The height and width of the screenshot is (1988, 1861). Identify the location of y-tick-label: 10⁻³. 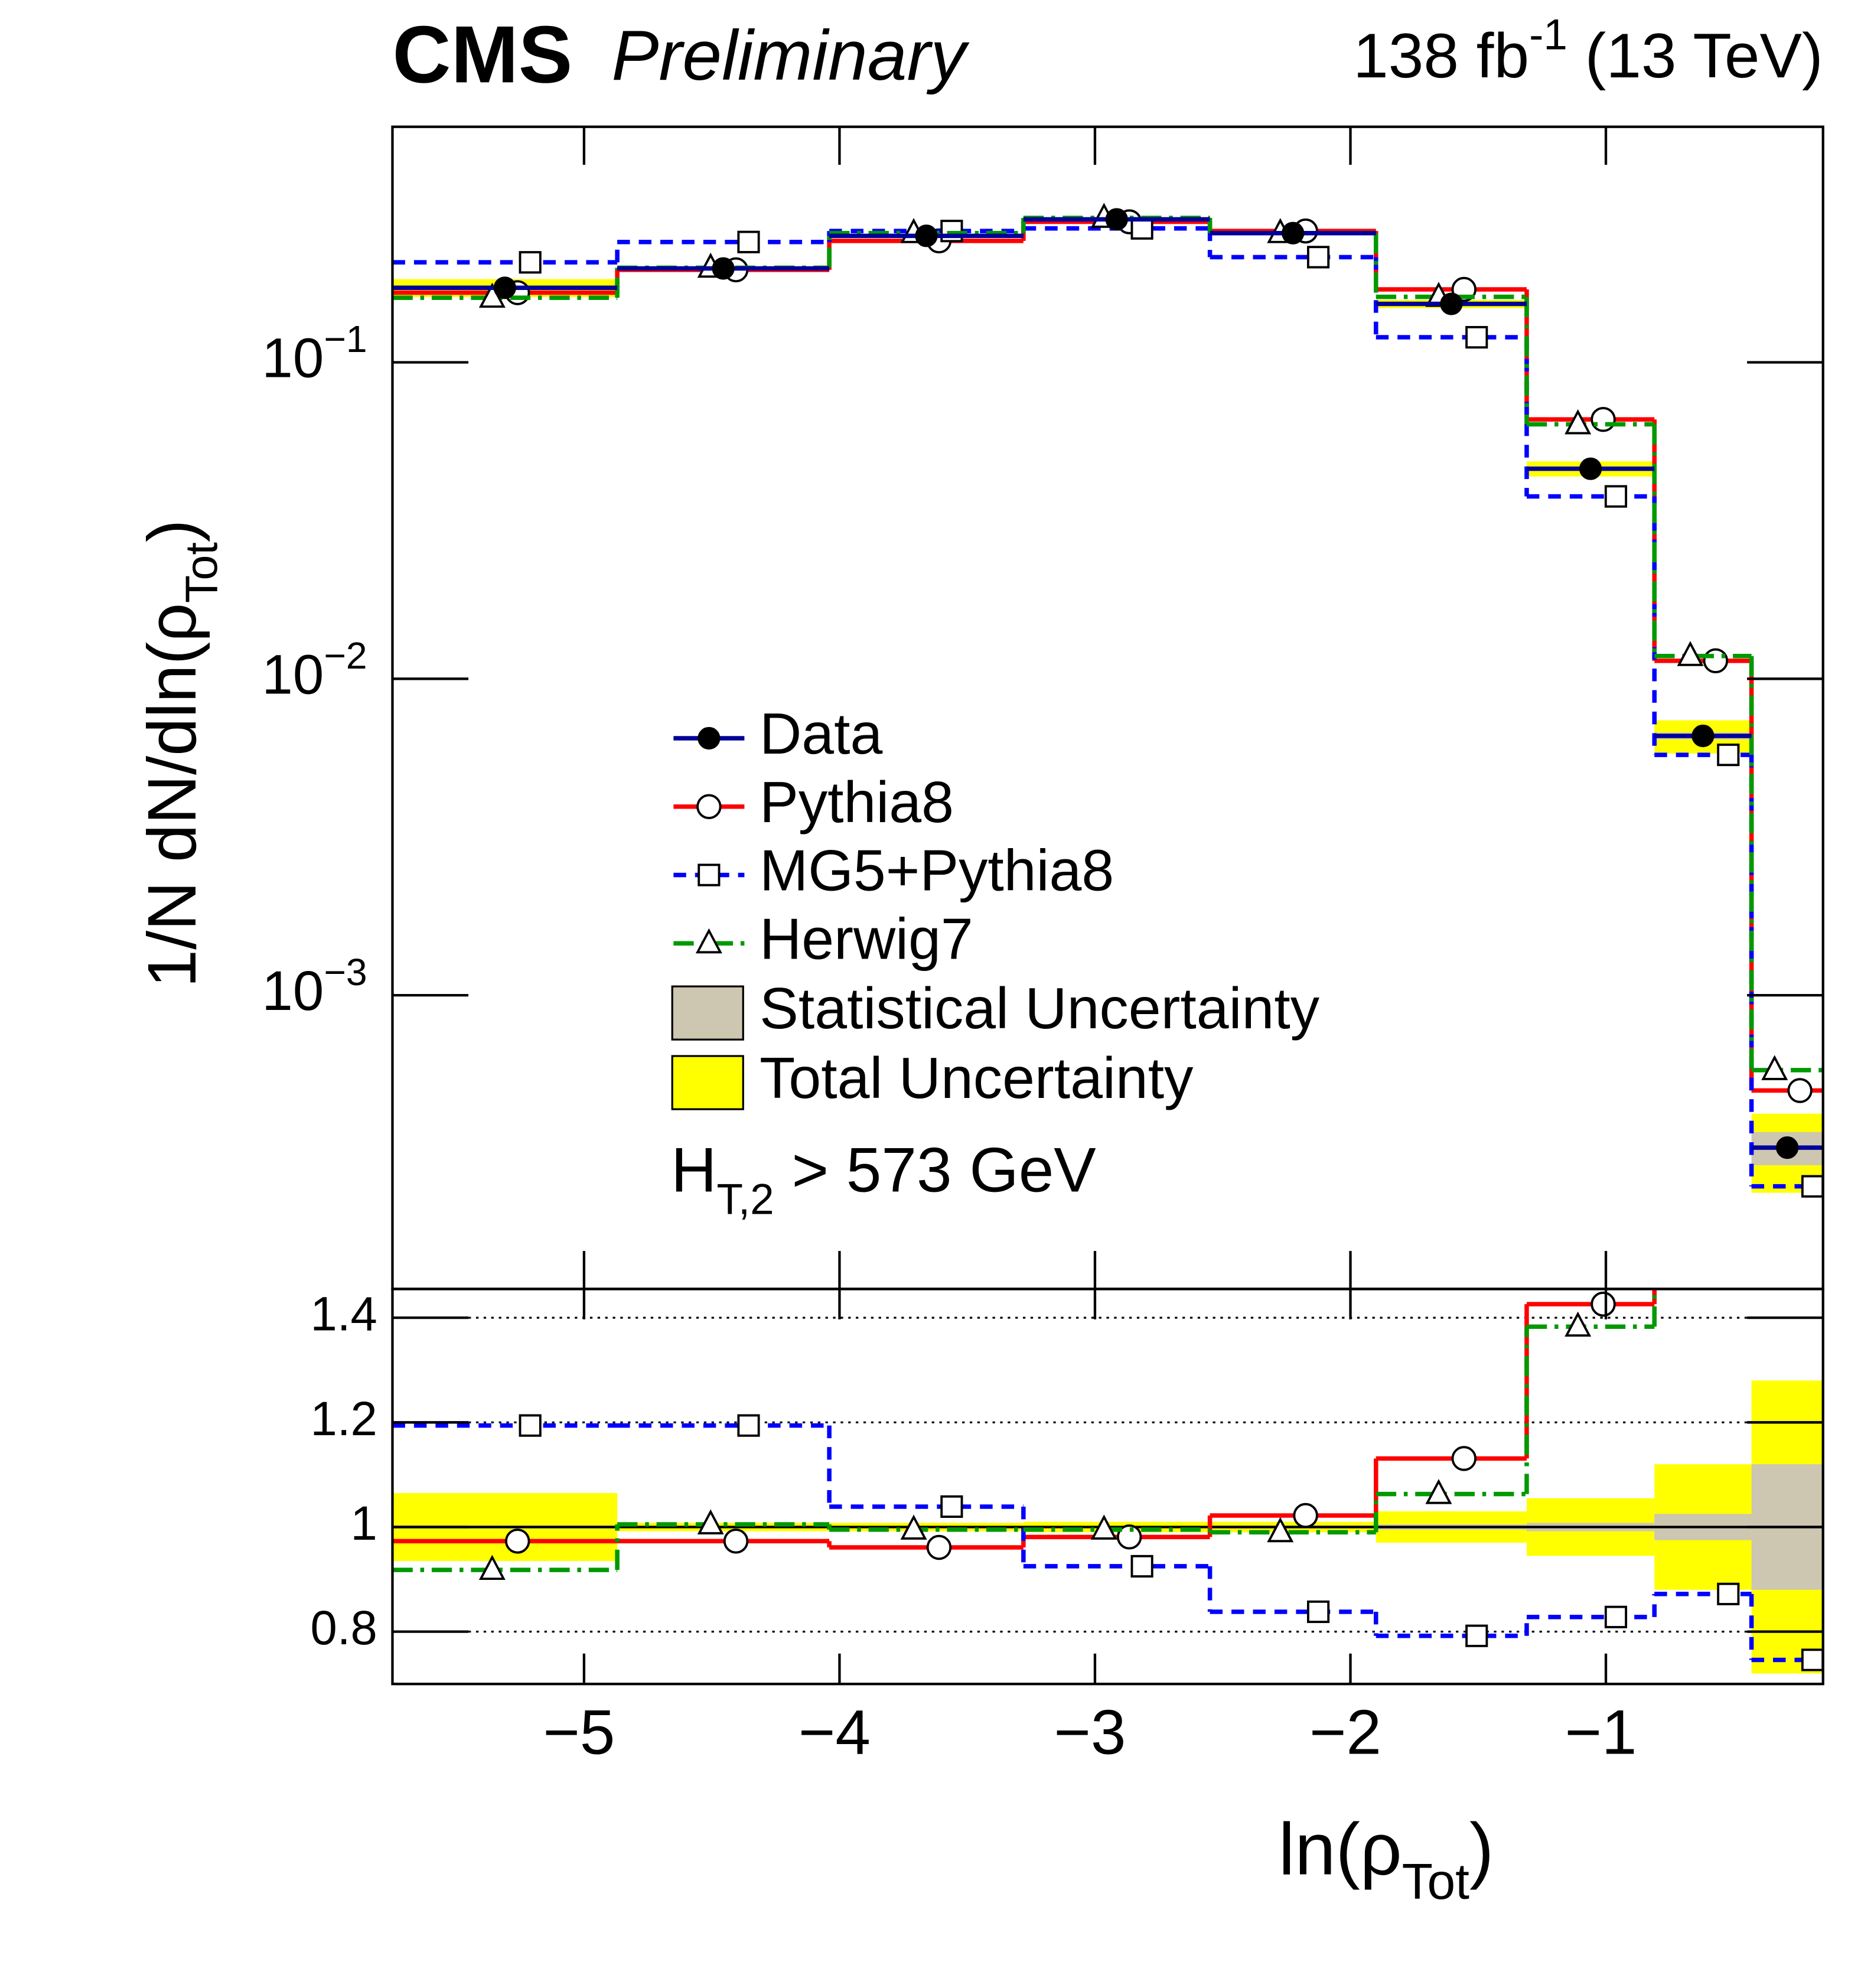
(314, 986).